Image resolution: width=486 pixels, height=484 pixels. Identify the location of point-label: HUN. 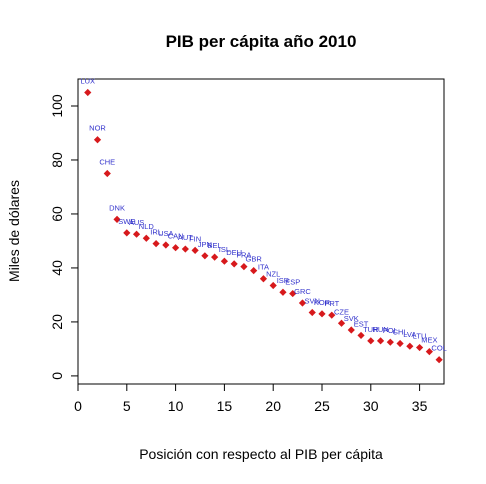
(380, 329).